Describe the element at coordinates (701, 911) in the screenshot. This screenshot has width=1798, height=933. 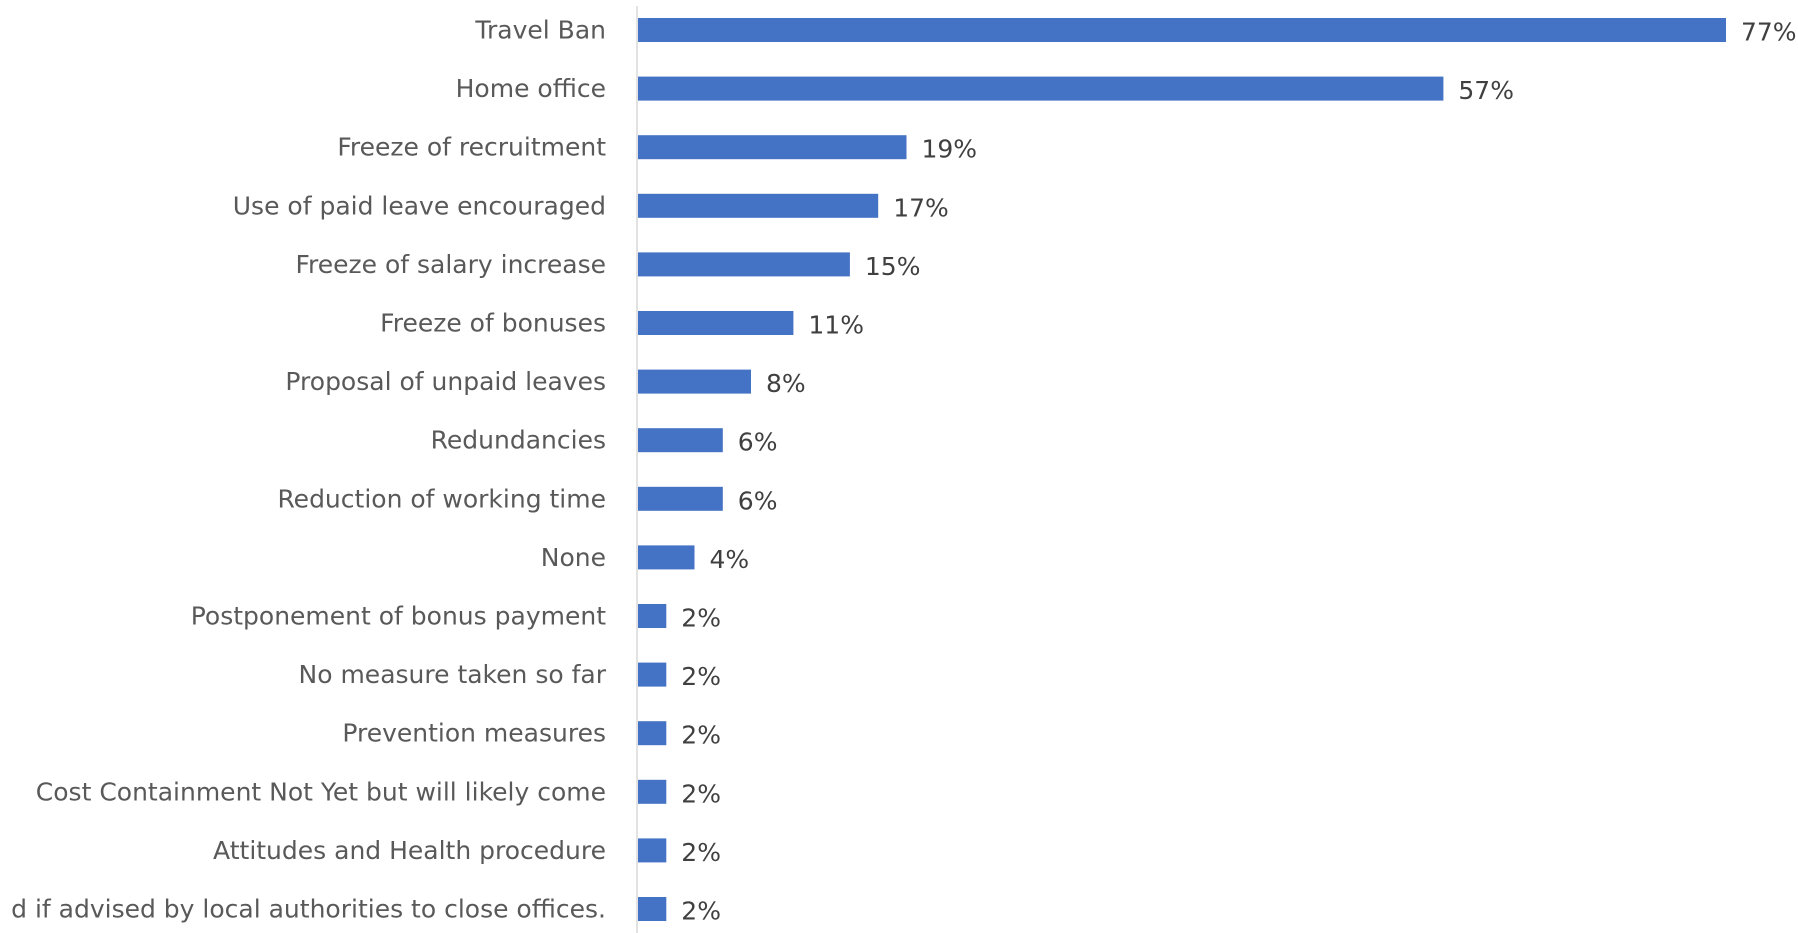
I see `value-label-15: 2%` at that location.